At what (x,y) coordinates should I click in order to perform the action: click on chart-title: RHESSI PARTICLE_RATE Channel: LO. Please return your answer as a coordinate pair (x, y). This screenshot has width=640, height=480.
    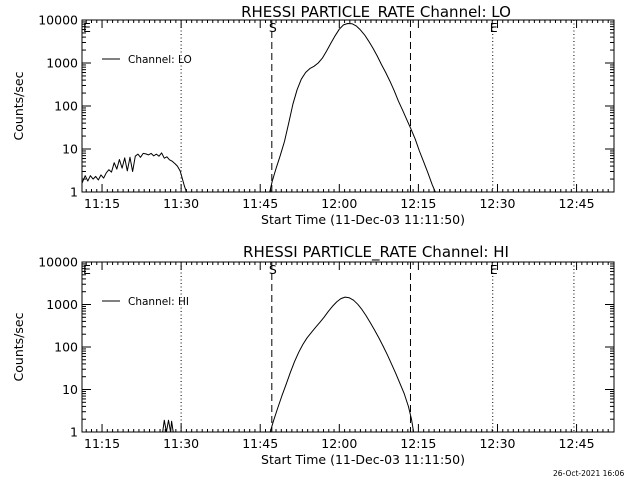
    Looking at the image, I should click on (376, 12).